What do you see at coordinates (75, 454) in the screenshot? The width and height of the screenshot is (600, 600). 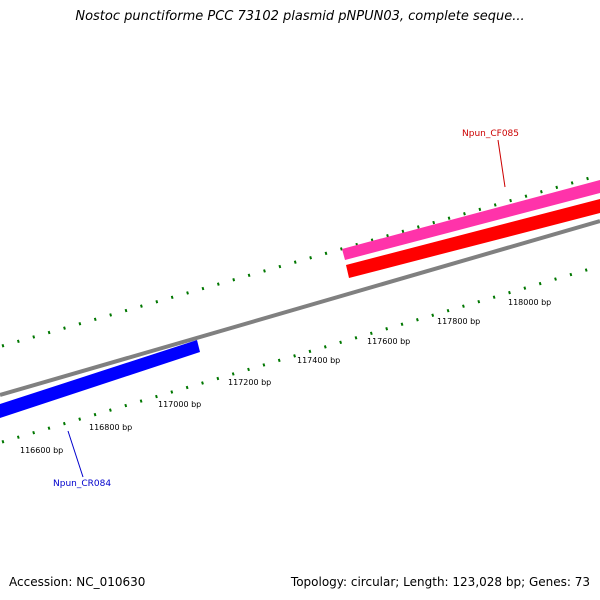 I see `callout-line-Npun_CR084` at bounding box center [75, 454].